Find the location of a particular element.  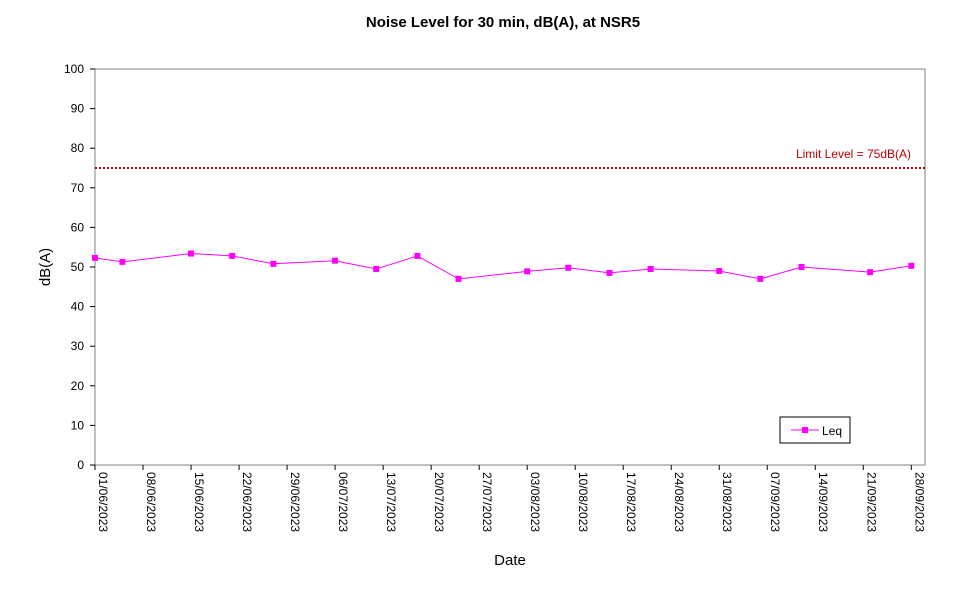

y-tick-label: 50 is located at coordinates (78, 267).